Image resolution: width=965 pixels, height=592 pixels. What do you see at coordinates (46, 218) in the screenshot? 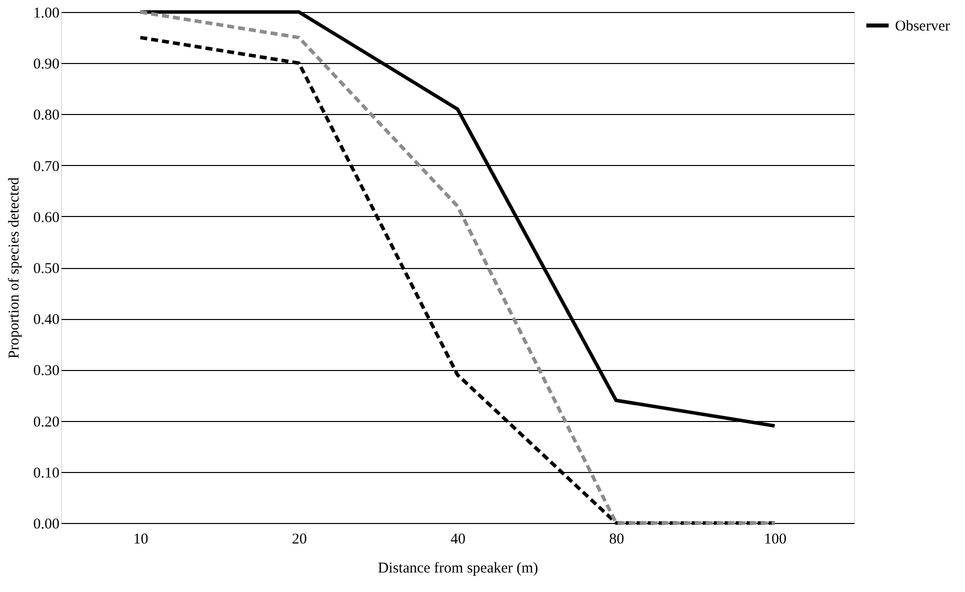
I see `y-tick-label: 0.60` at bounding box center [46, 218].